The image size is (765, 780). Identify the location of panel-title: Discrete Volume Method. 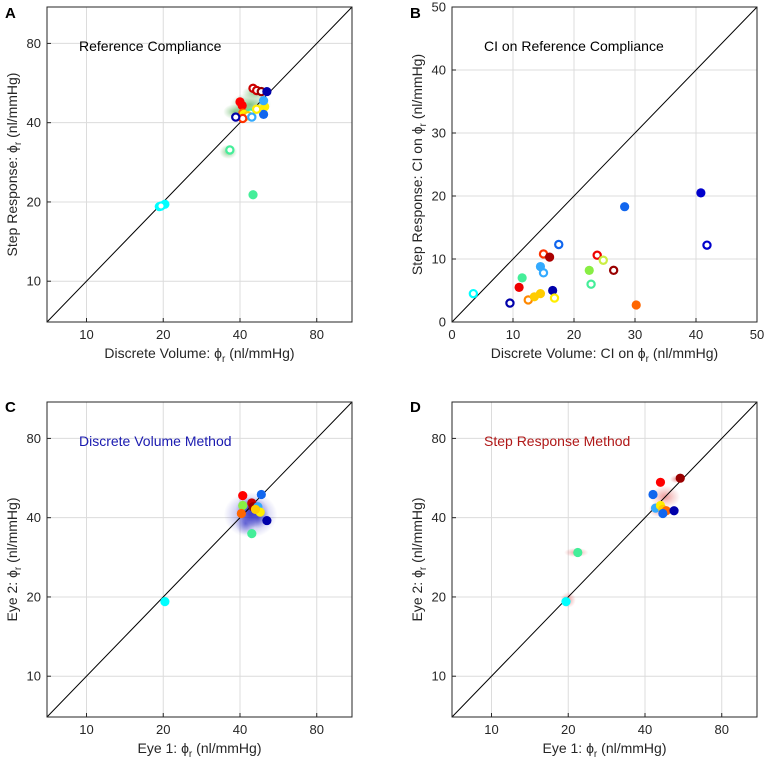
(155, 441).